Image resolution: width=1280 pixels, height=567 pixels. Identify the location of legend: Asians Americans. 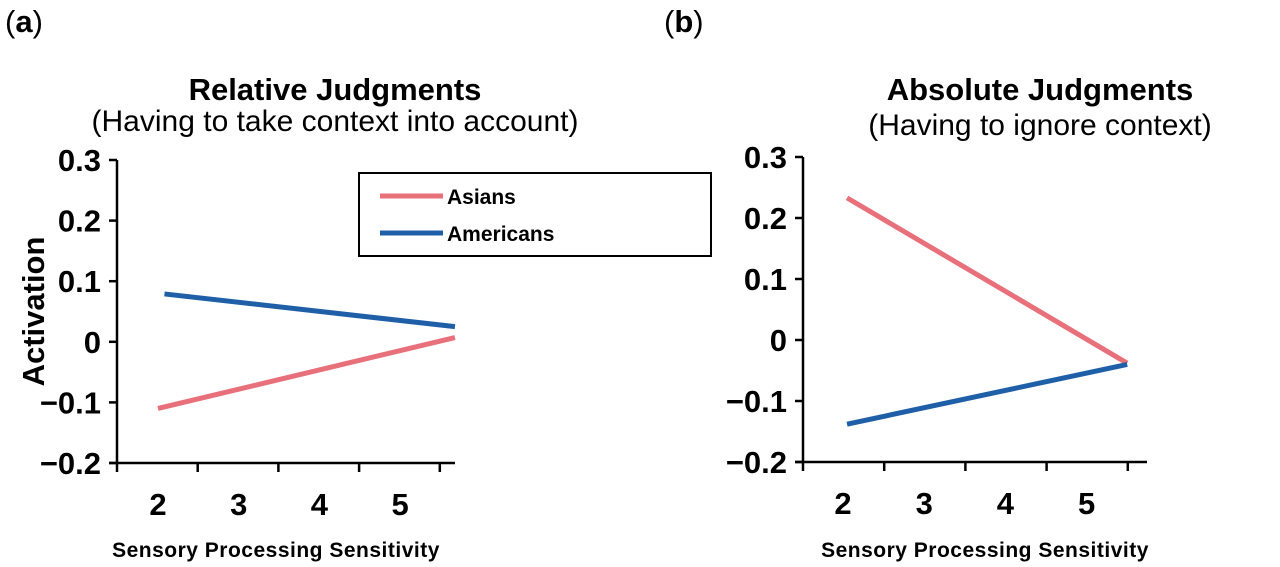
(535, 214).